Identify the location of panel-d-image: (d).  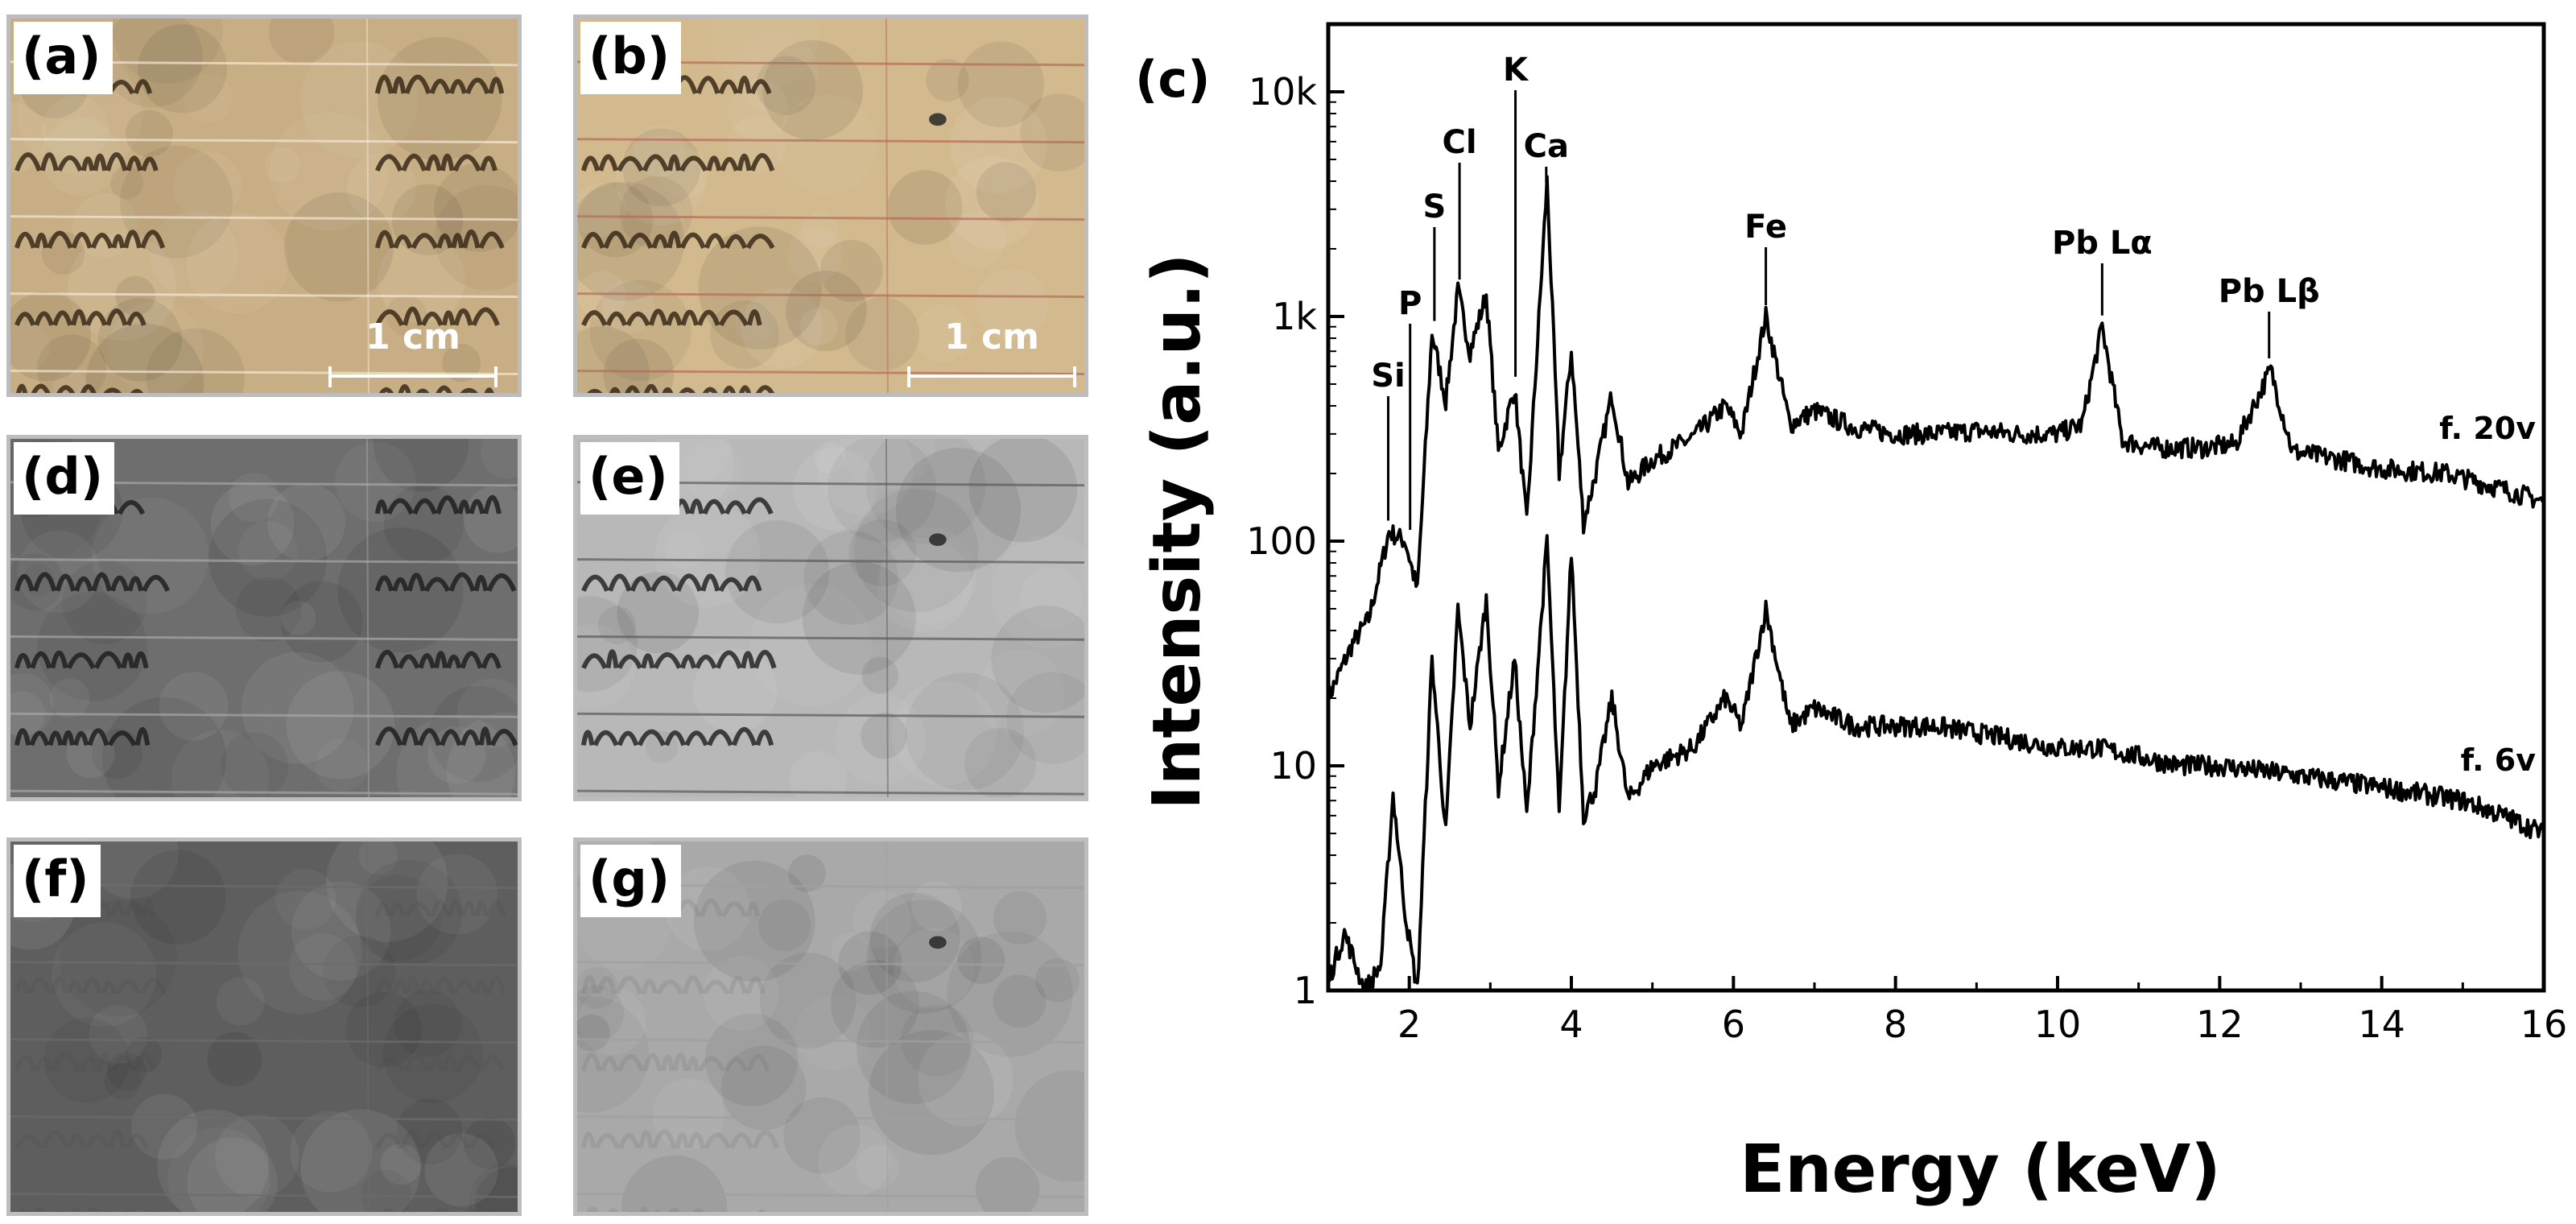
(264, 618).